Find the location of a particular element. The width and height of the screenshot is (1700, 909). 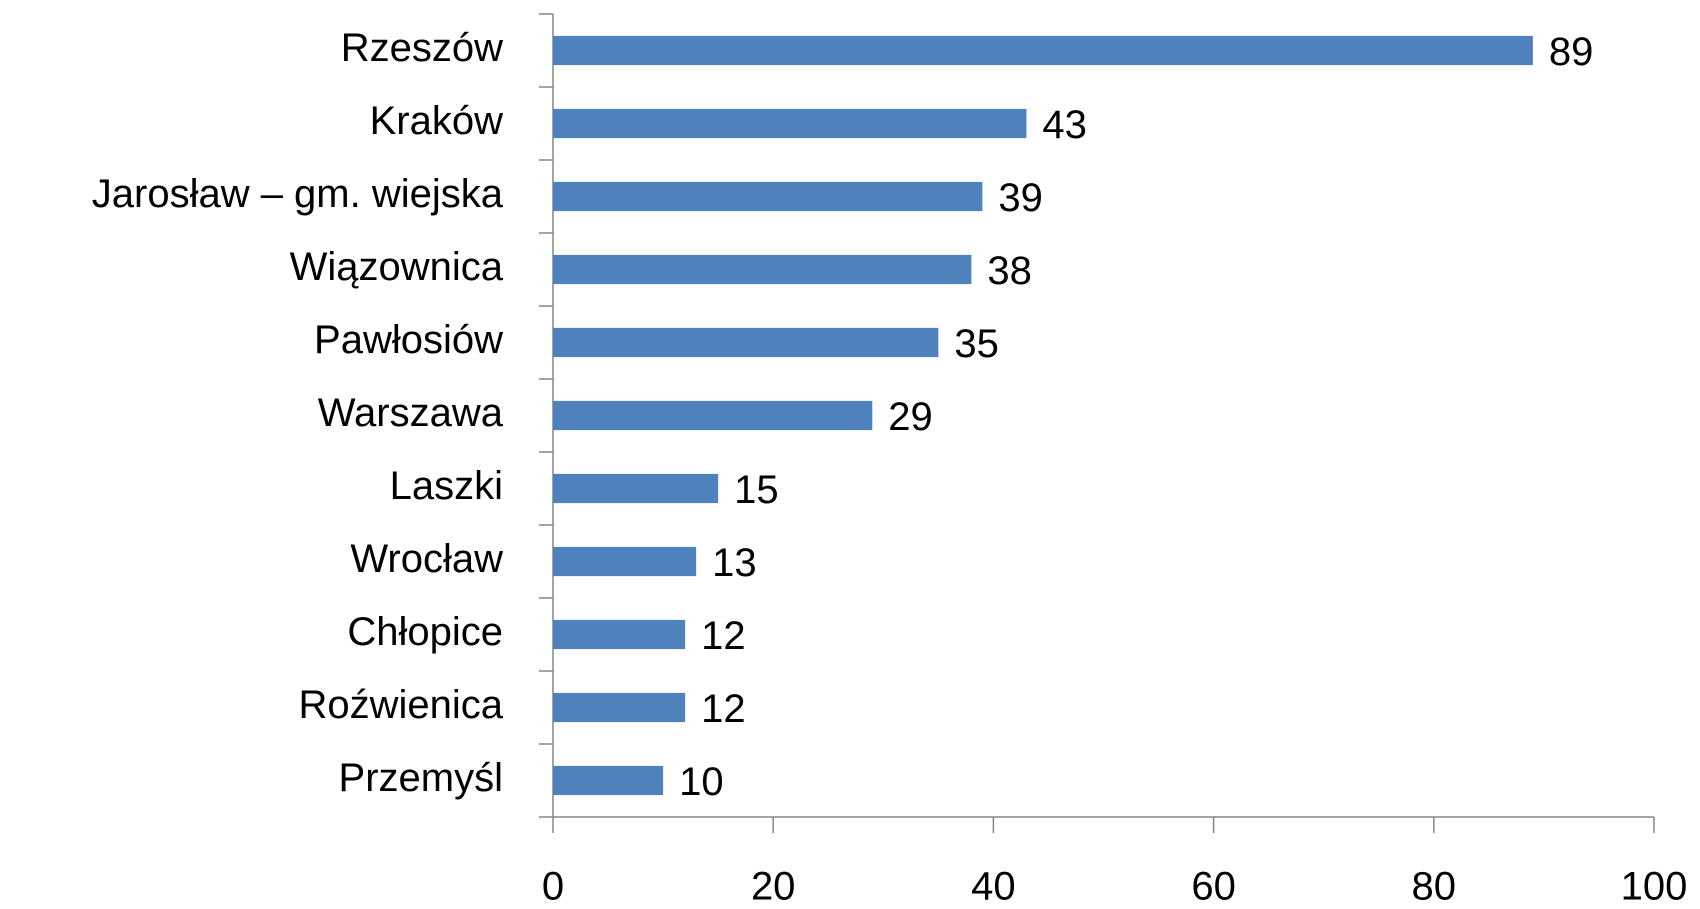

value-label: 39 is located at coordinates (1020, 198).